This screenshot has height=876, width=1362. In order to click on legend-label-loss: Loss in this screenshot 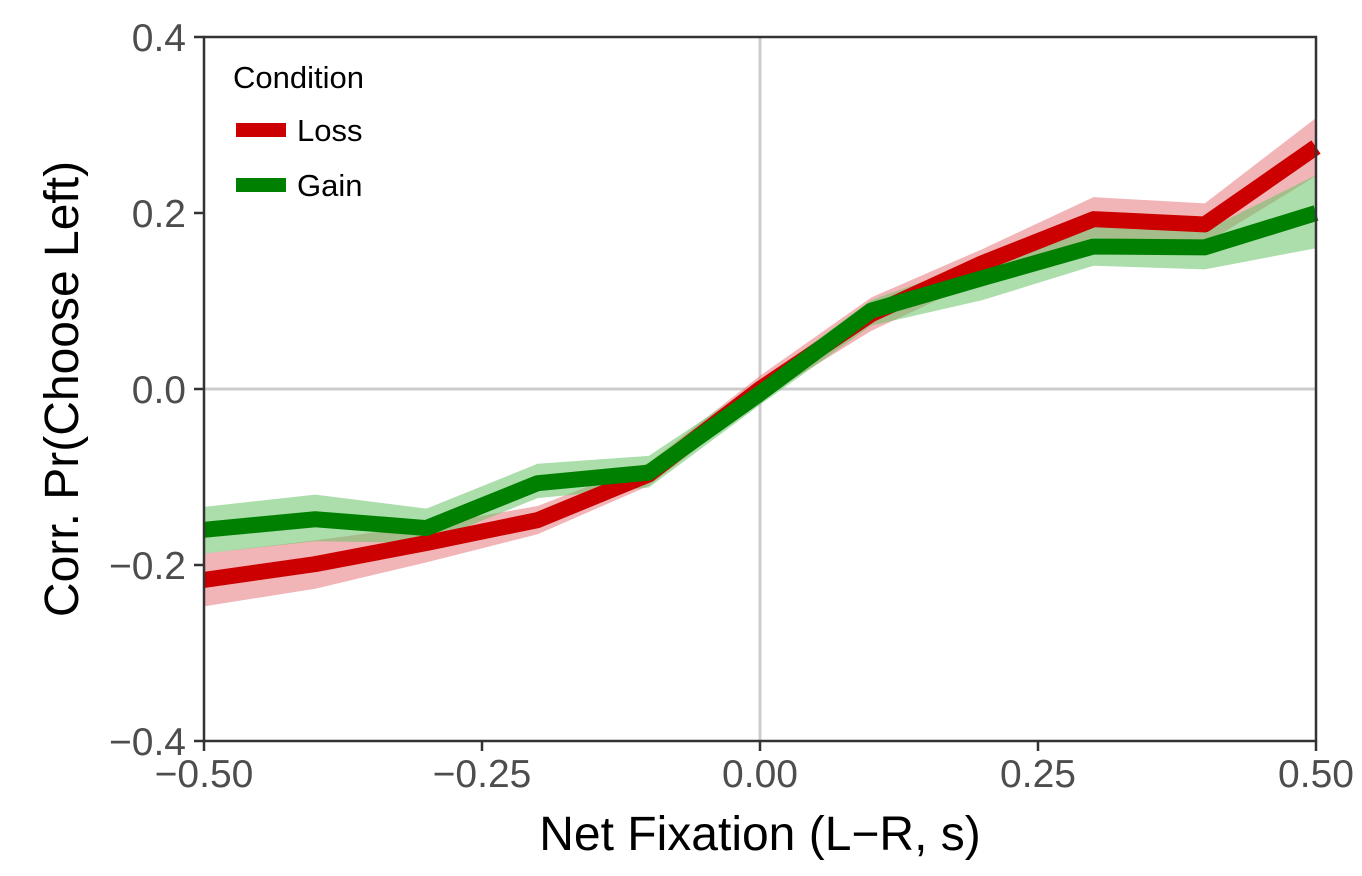, I will do `click(329, 130)`.